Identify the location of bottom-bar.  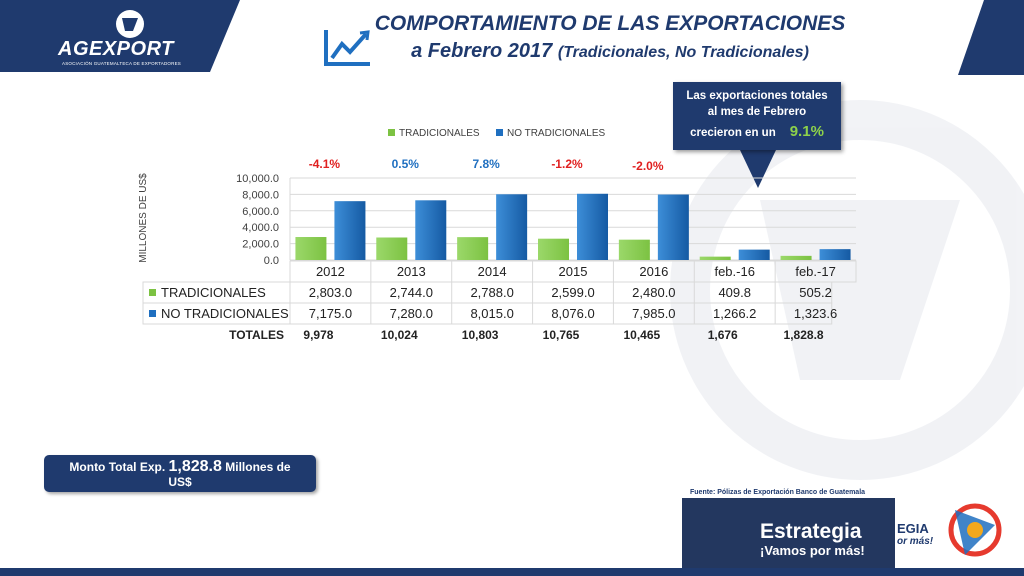
(512, 572).